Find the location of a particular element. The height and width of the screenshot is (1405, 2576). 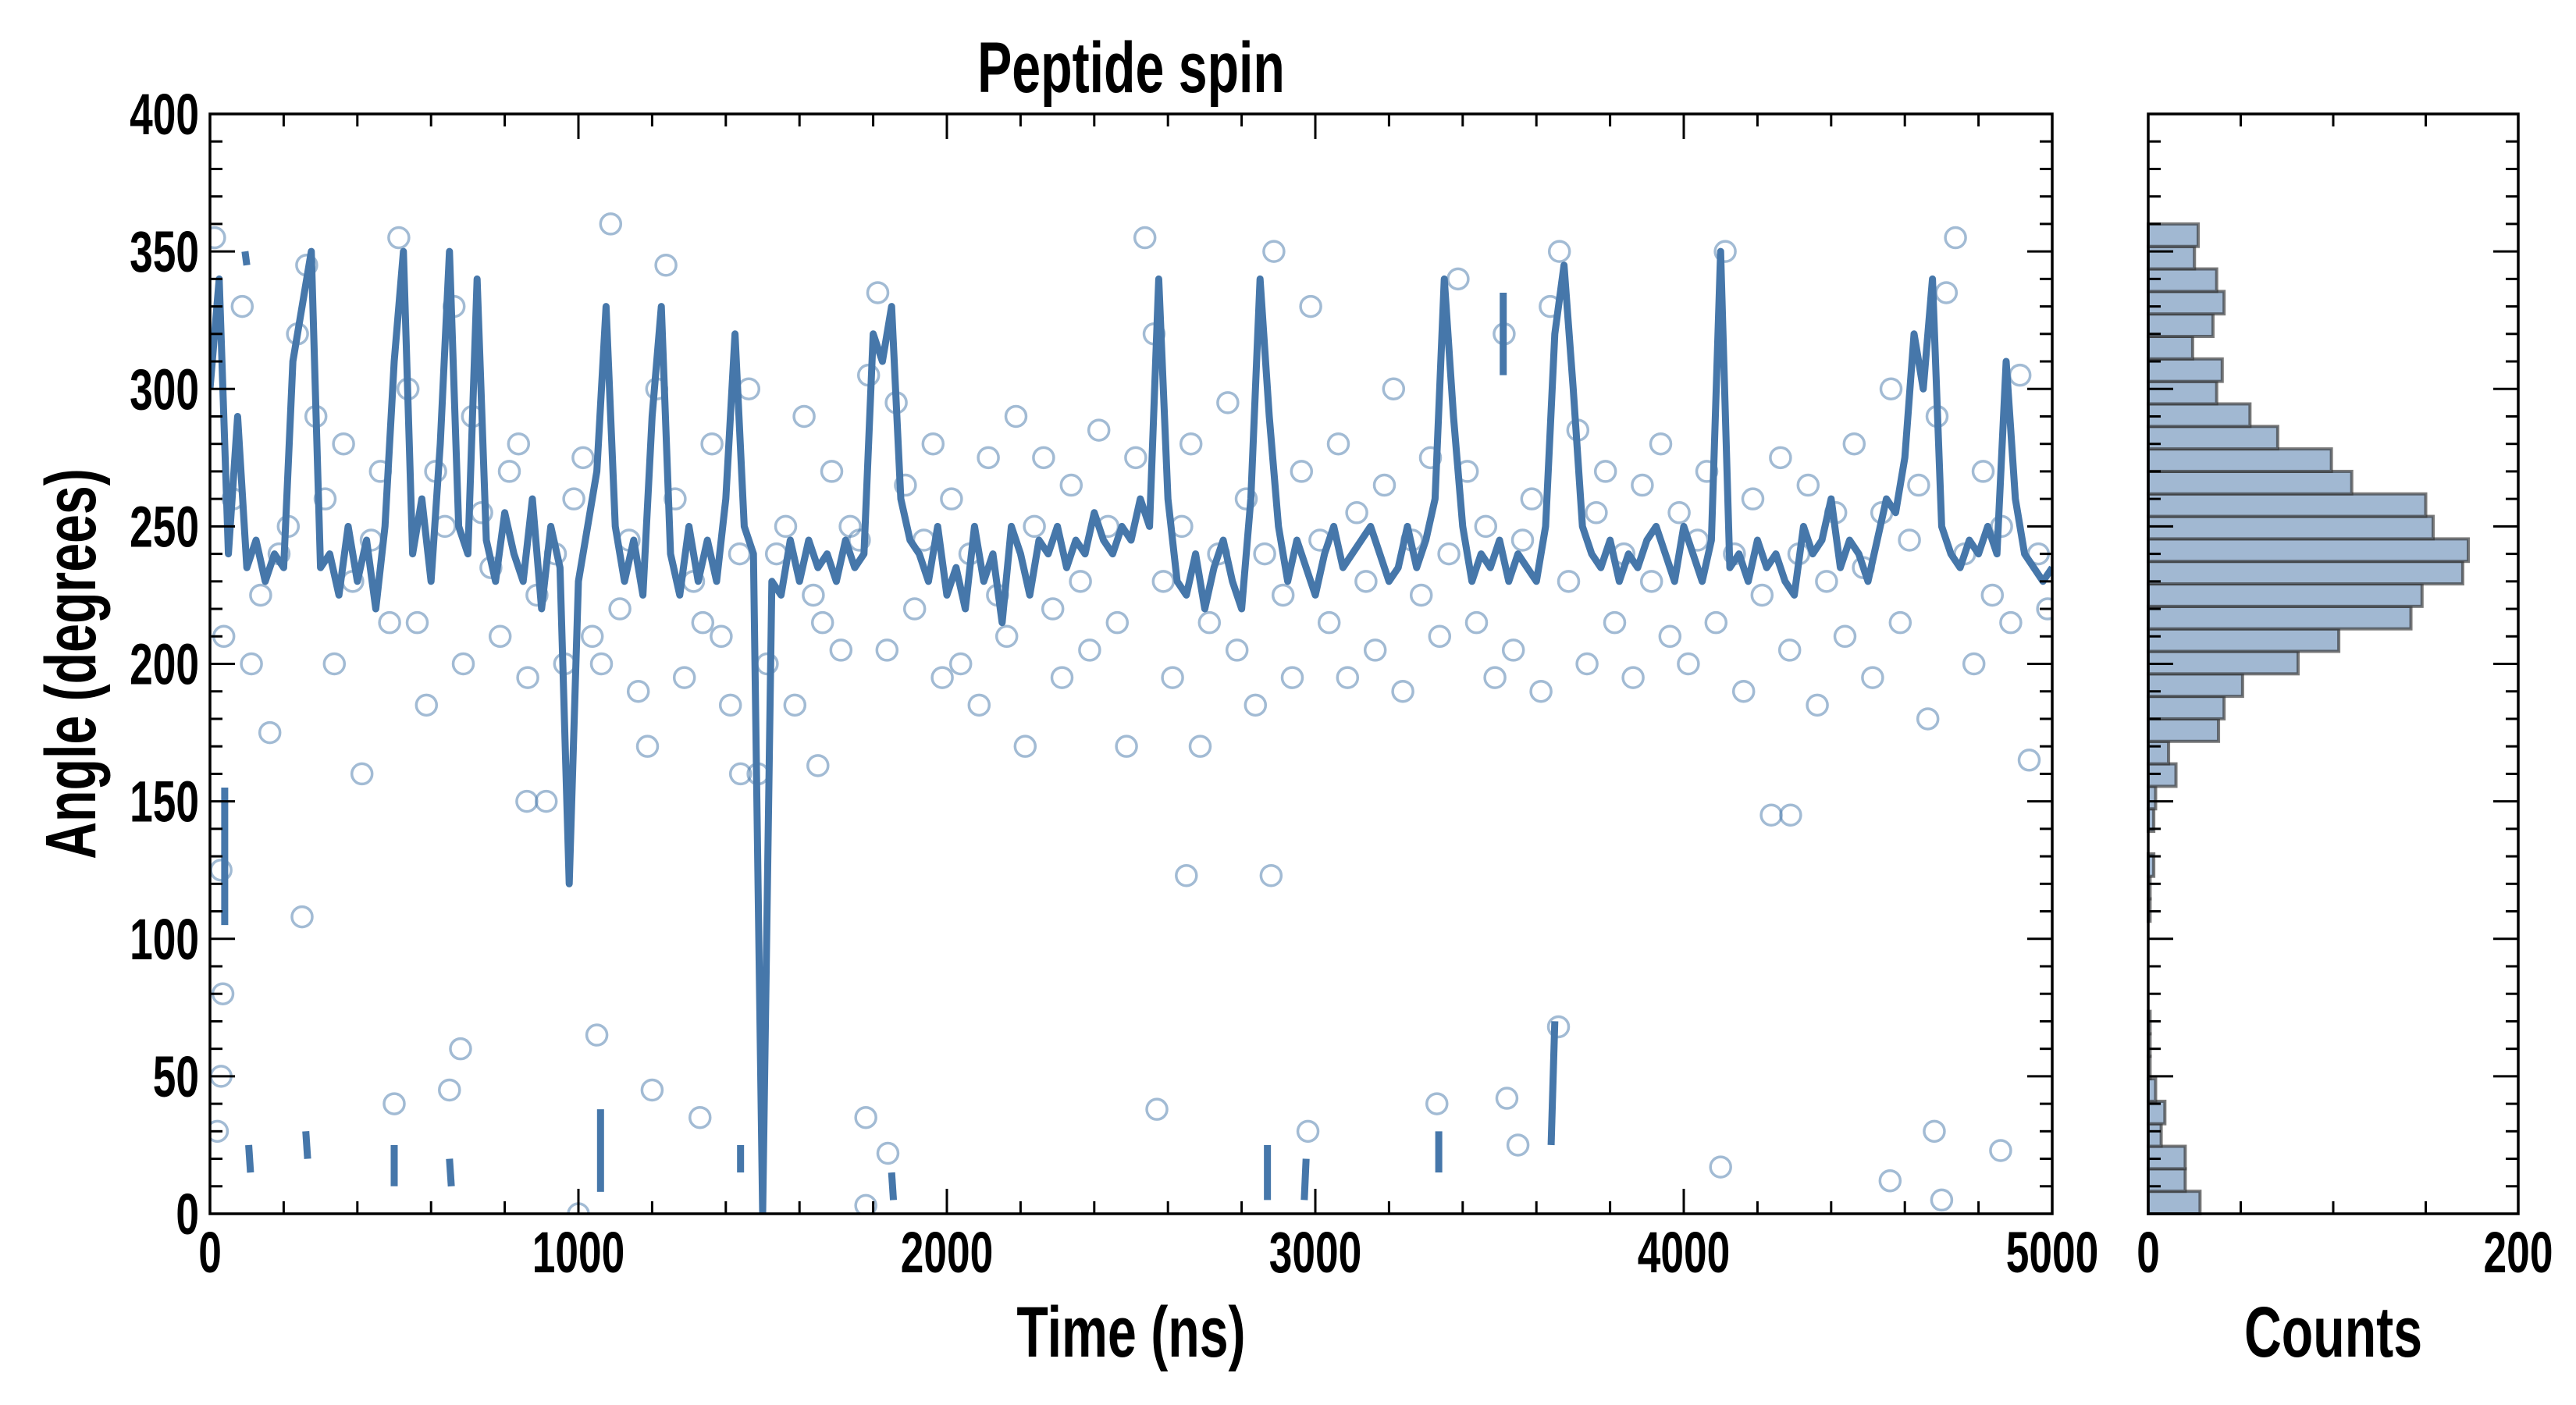

x-tick-label: 4000 is located at coordinates (1684, 1252).